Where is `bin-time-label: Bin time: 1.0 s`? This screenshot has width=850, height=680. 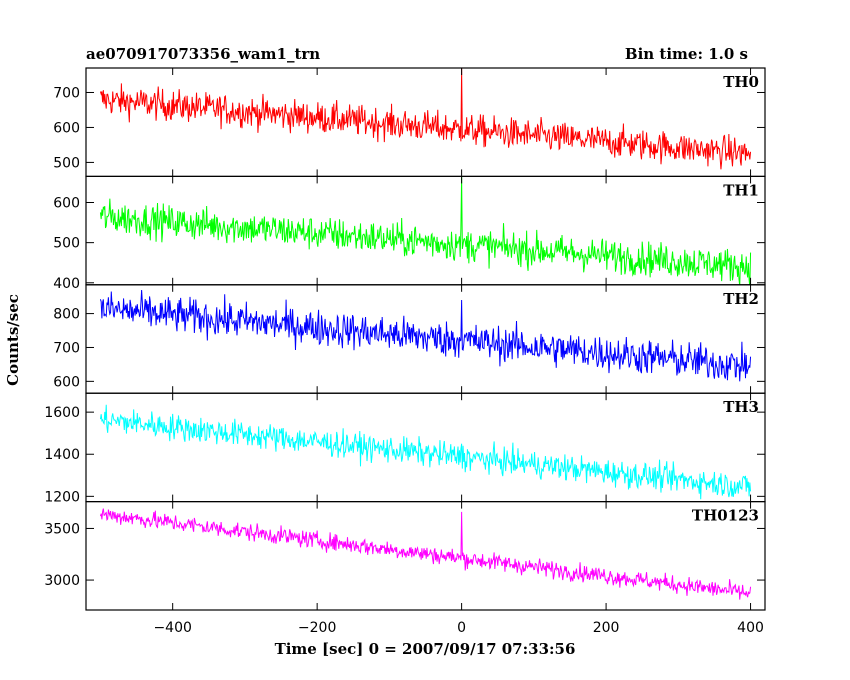 bin-time-label: Bin time: 1.0 s is located at coordinates (686, 54).